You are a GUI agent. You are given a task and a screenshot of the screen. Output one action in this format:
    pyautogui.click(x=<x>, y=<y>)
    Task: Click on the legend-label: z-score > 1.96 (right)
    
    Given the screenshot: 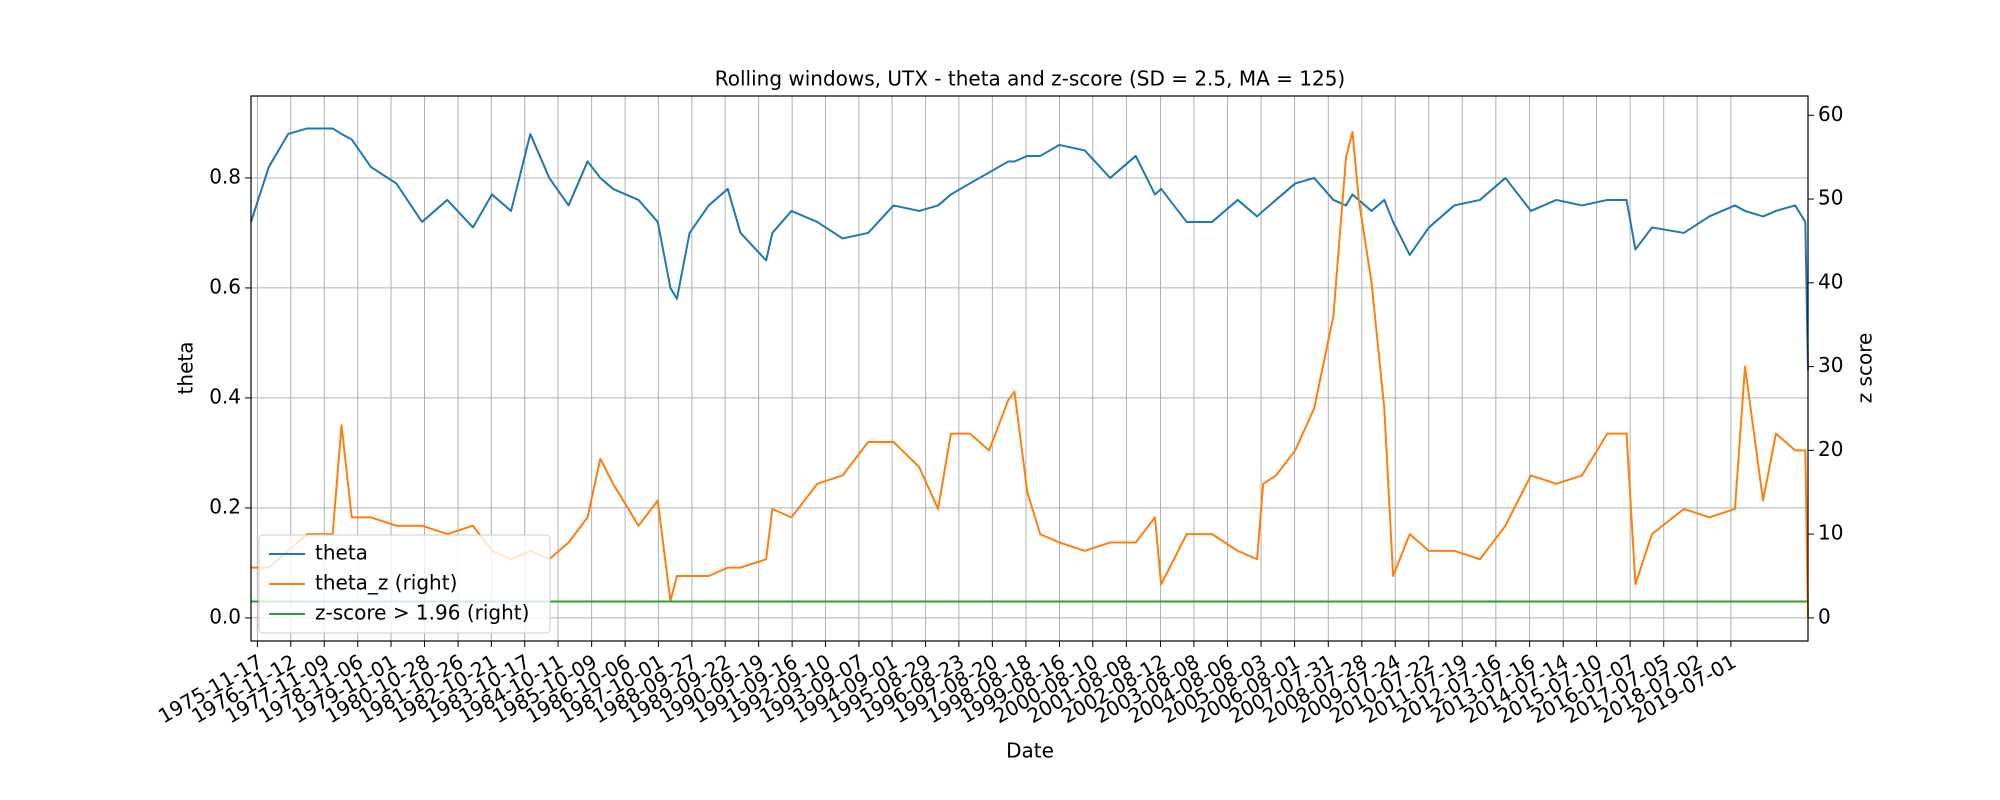 What is the action you would take?
    pyautogui.click(x=422, y=613)
    